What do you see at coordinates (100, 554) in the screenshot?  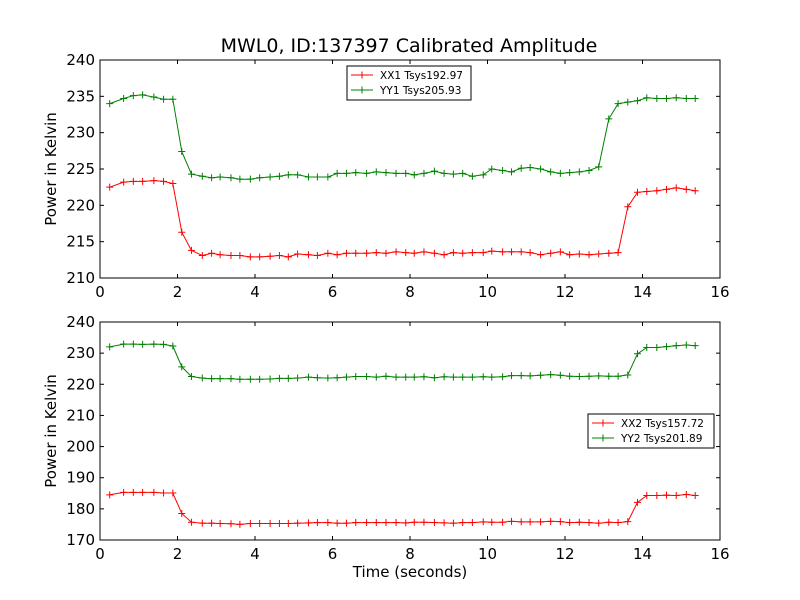 I see `x-tick-label: 0` at bounding box center [100, 554].